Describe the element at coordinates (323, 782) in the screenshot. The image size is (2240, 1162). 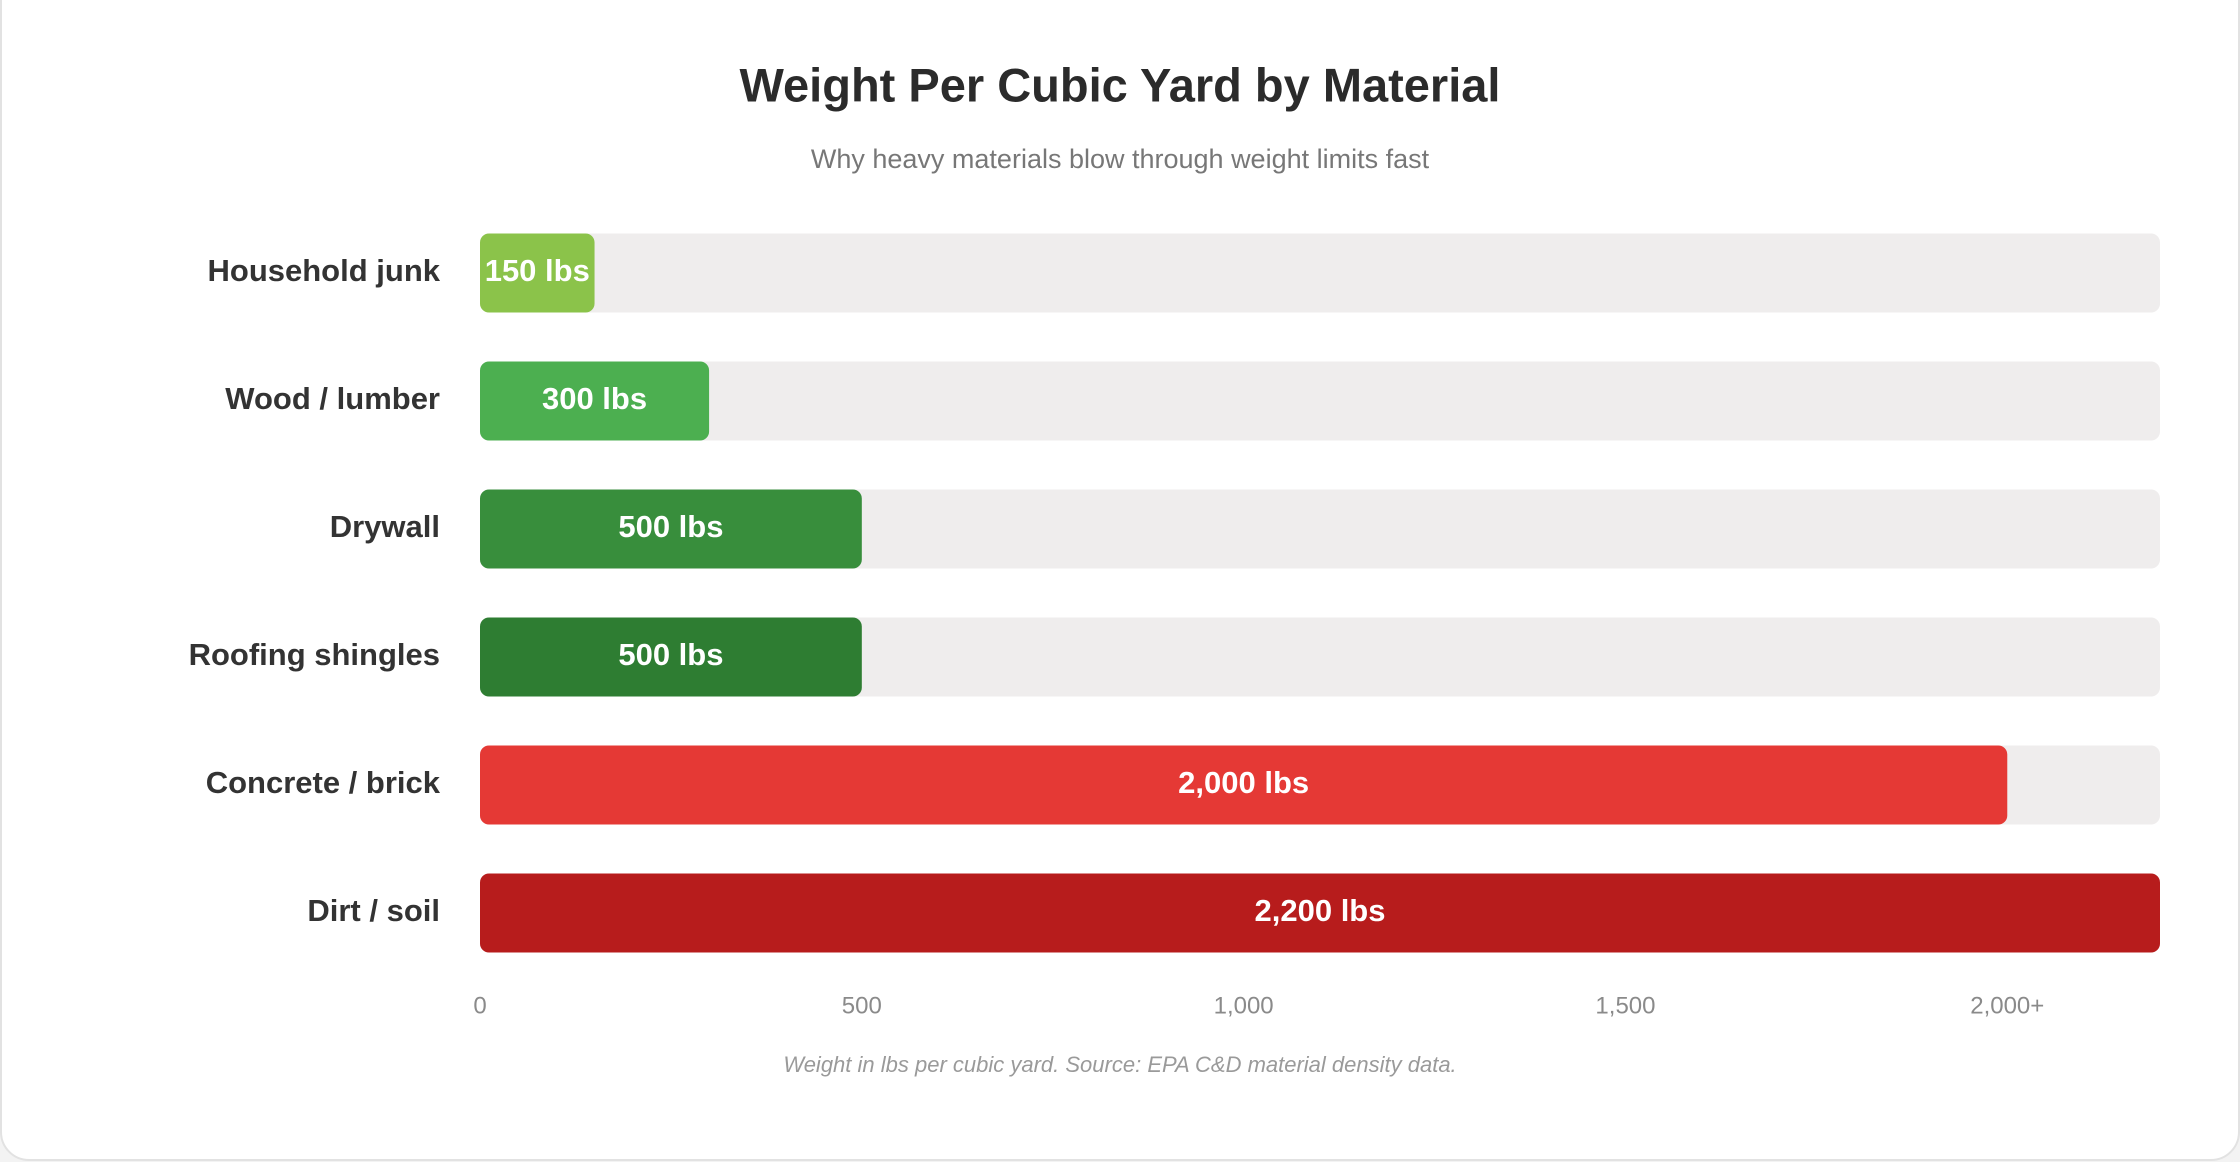
I see `category-label: Concrete / brick` at that location.